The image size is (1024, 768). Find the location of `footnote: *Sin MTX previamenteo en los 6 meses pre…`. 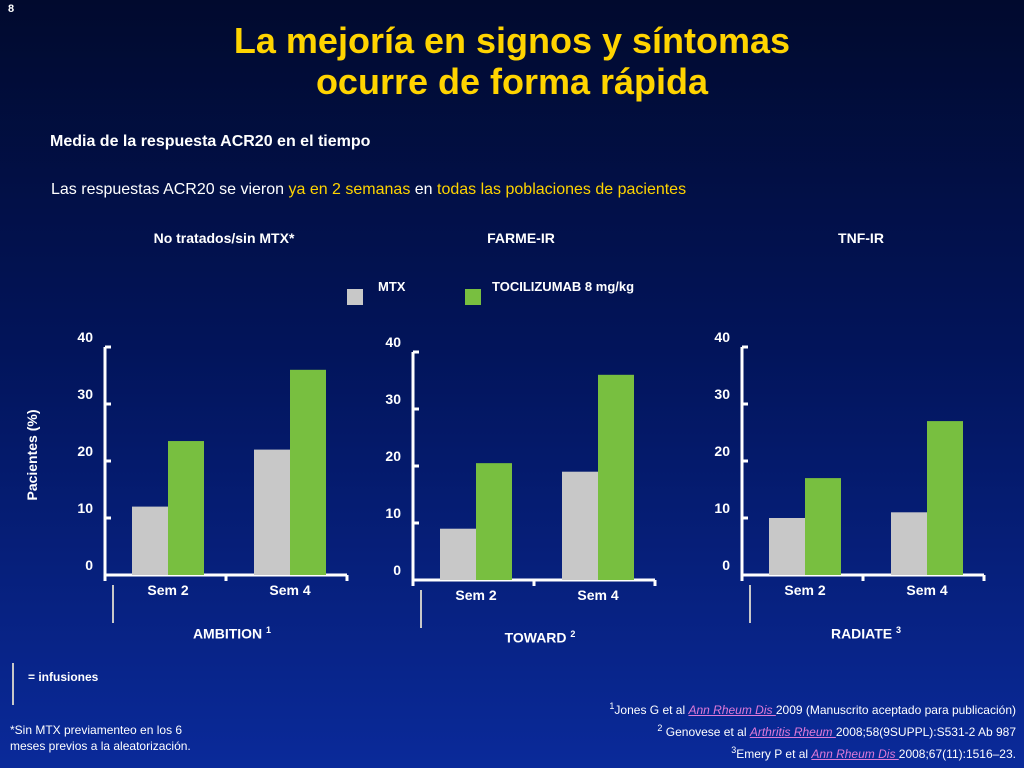

footnote: *Sin MTX previamenteo en los 6 meses pre… is located at coordinates (130, 738).